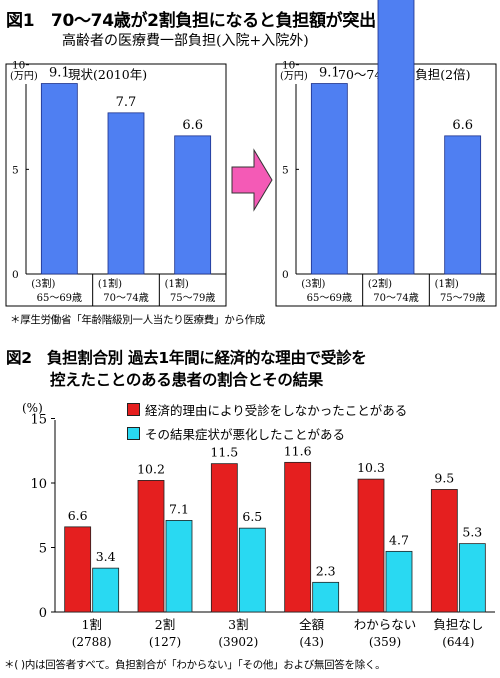  What do you see at coordinates (311, 642) in the screenshot?
I see `x-tick-sublabel: (43)` at bounding box center [311, 642].